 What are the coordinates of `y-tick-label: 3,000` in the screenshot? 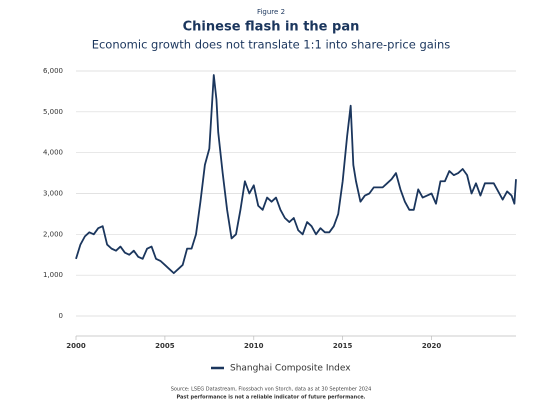 It's located at (53, 194).